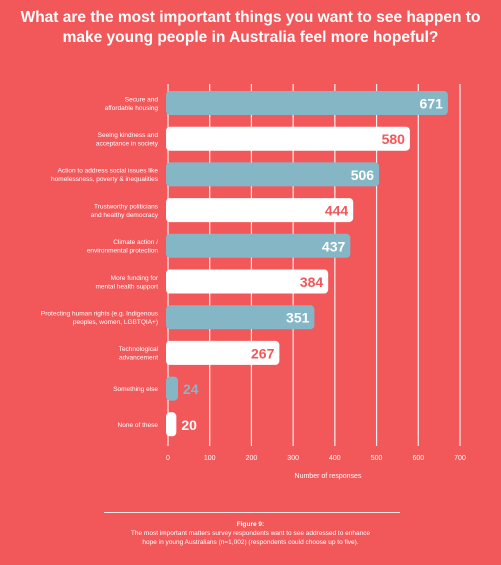  Describe the element at coordinates (298, 318) in the screenshot. I see `bar-value-label: 351` at that location.